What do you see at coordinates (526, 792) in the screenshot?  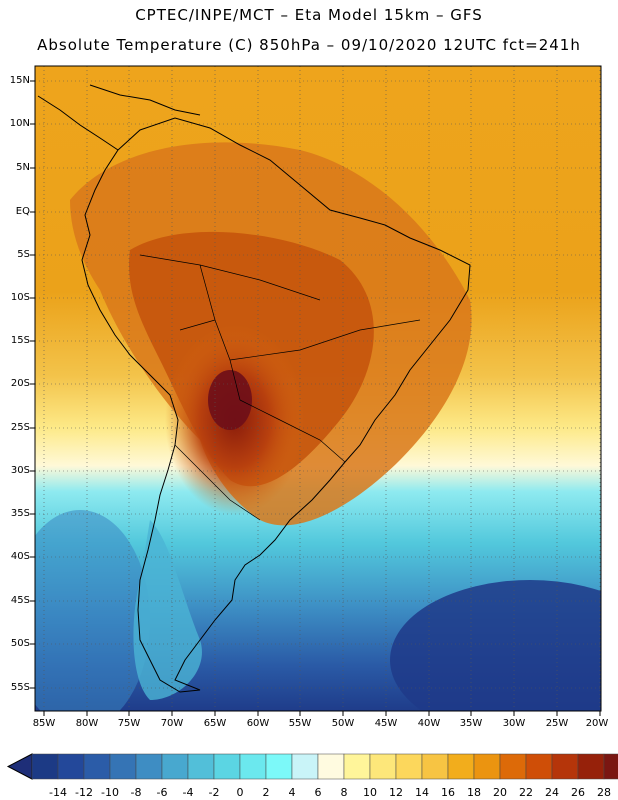 I see `colorbar-label: 22` at bounding box center [526, 792].